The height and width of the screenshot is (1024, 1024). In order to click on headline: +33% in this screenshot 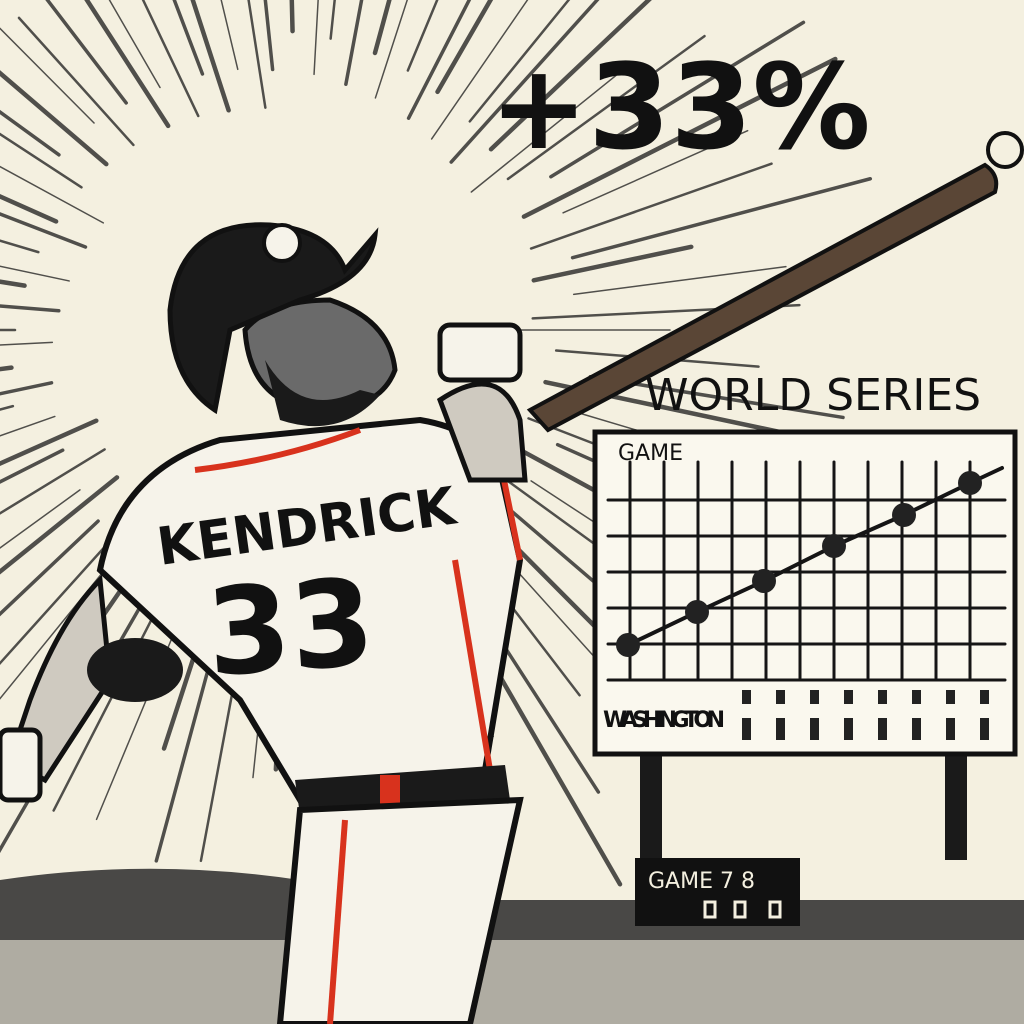, I will do `click(679, 107)`.